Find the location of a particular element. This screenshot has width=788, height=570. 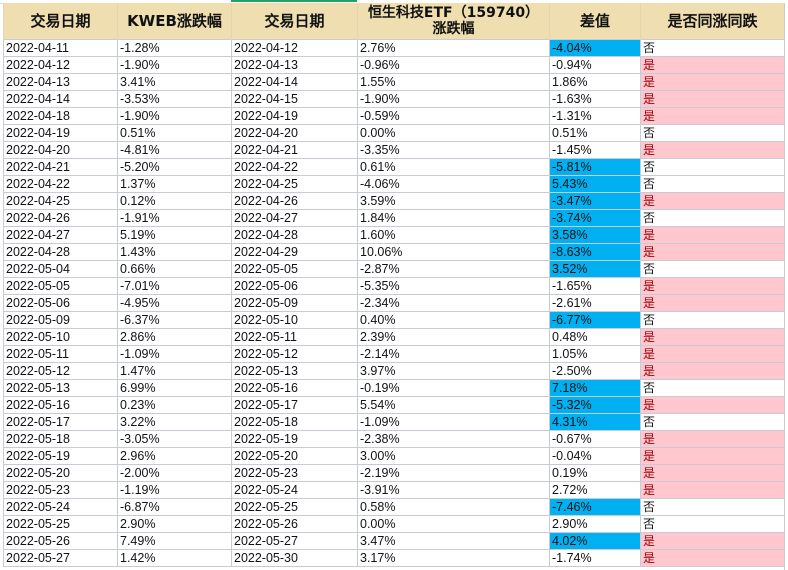

hs-change-cell: -2.87% is located at coordinates (453, 269).